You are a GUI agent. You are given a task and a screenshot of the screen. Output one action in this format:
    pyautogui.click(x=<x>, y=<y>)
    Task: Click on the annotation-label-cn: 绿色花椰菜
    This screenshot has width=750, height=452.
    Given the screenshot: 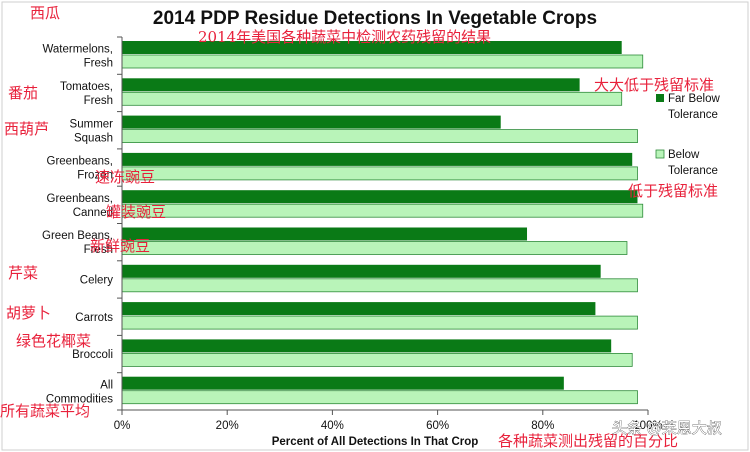 What is the action you would take?
    pyautogui.click(x=53, y=341)
    